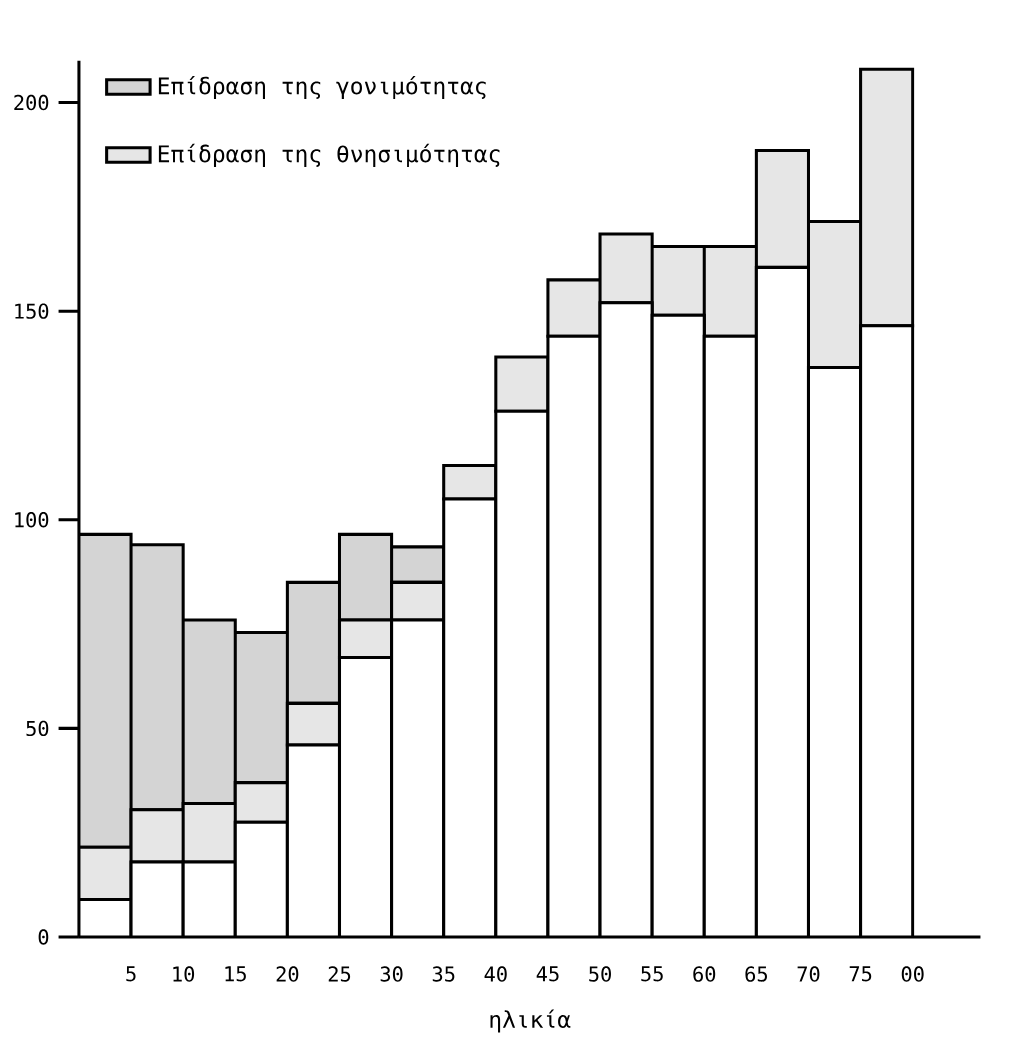  Describe the element at coordinates (808, 974) in the screenshot. I see `x-tick-label: 70` at that location.